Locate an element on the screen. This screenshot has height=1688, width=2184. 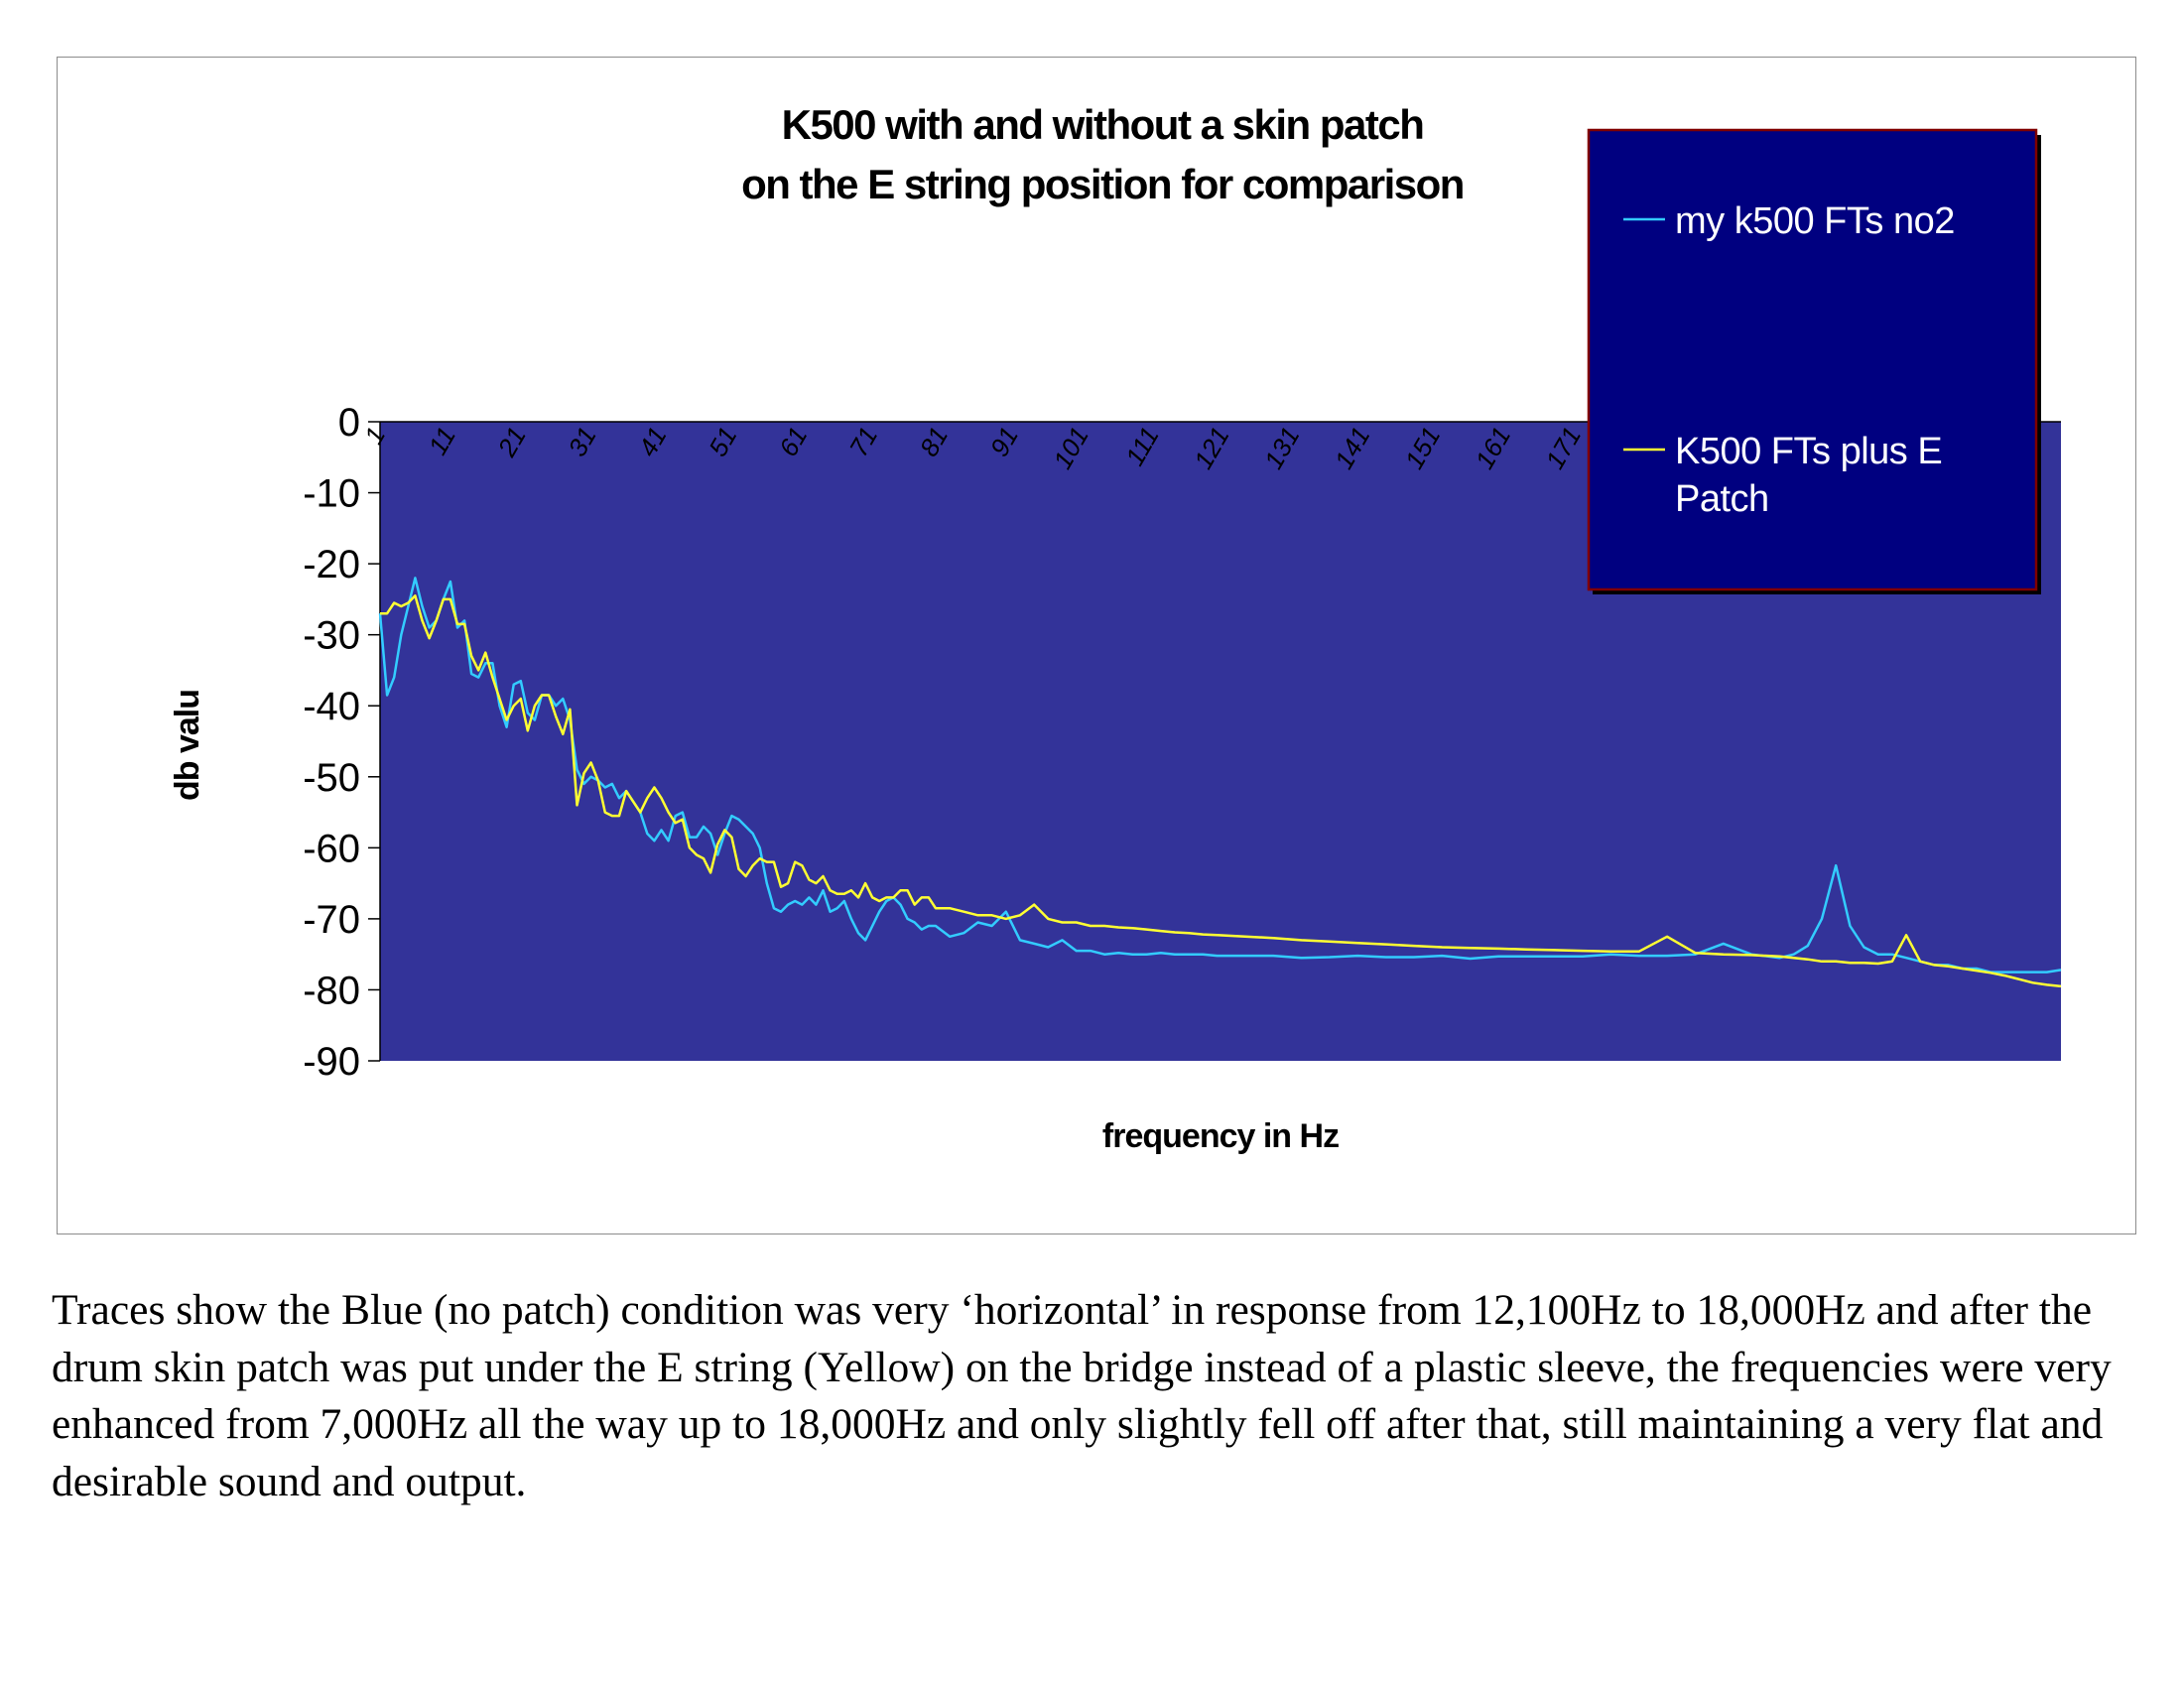
y-tick-label: -60 is located at coordinates (331, 848).